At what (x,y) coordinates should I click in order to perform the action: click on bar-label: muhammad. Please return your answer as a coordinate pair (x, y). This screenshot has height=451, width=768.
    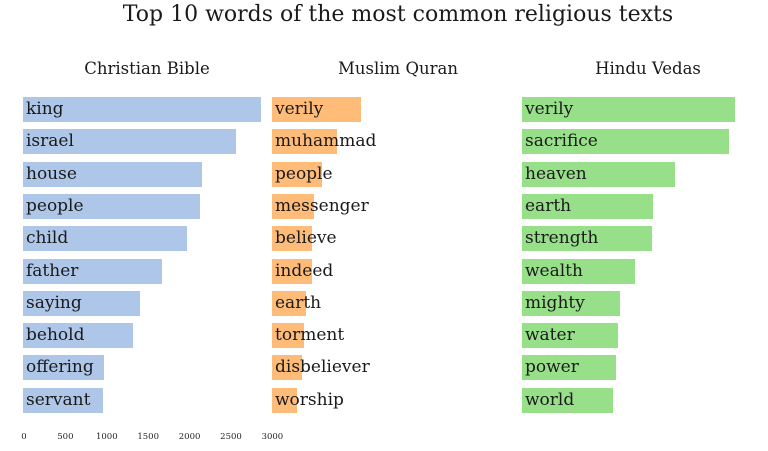
    Looking at the image, I should click on (326, 141).